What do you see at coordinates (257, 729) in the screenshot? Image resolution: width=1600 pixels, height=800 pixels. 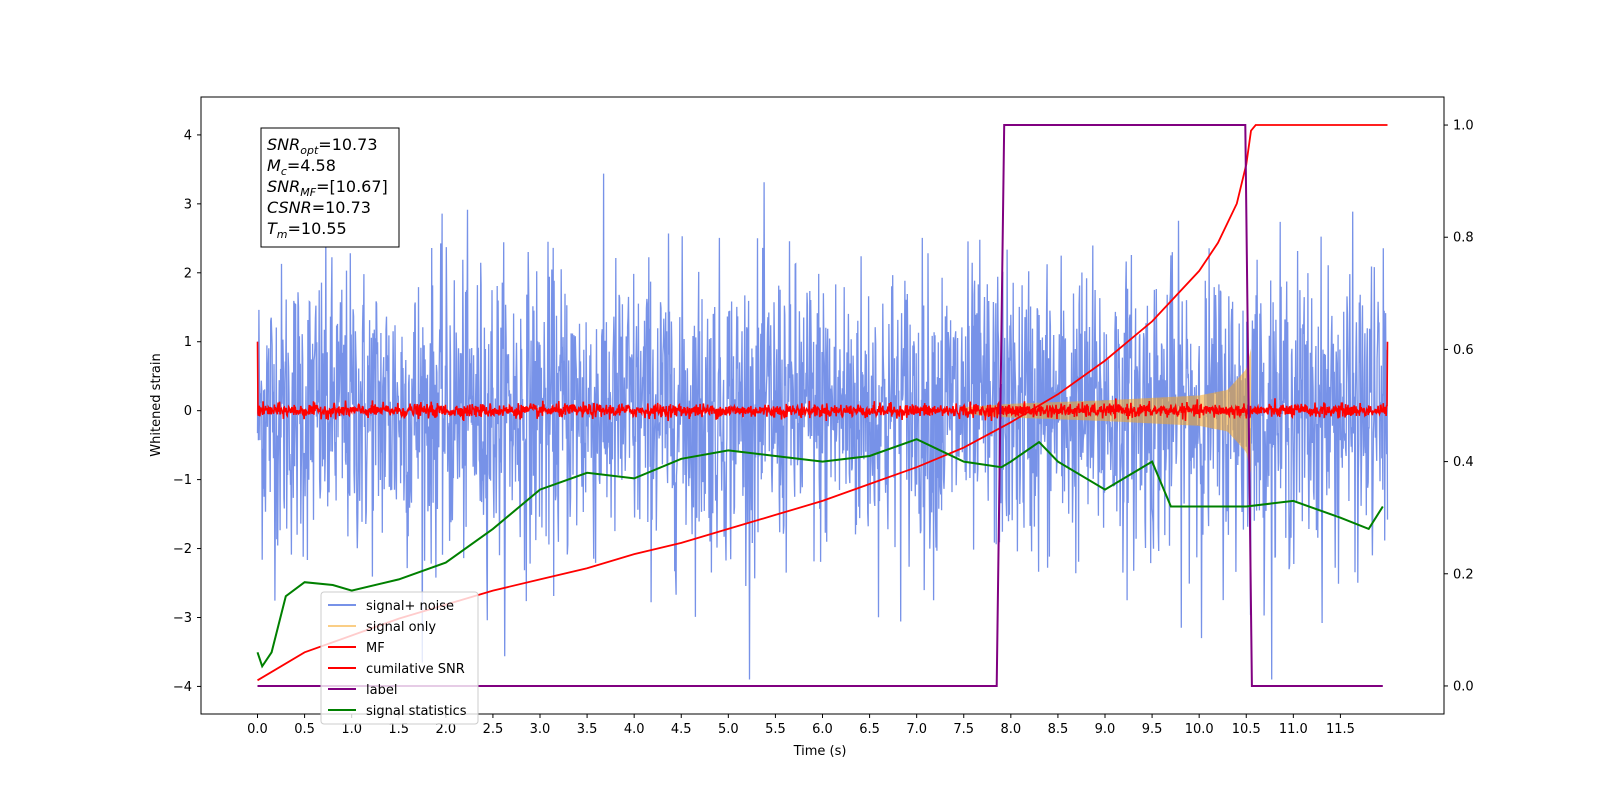 I see `x-tick-label: 0.0` at bounding box center [257, 729].